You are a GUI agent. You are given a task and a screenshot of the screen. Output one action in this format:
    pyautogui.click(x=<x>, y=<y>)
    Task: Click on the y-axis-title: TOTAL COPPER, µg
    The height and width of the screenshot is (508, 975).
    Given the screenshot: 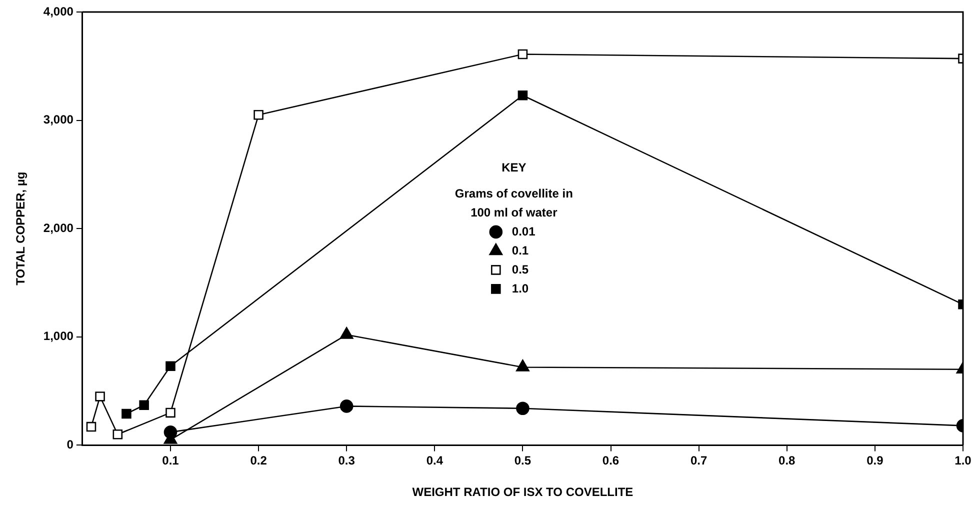 What is the action you would take?
    pyautogui.click(x=21, y=229)
    